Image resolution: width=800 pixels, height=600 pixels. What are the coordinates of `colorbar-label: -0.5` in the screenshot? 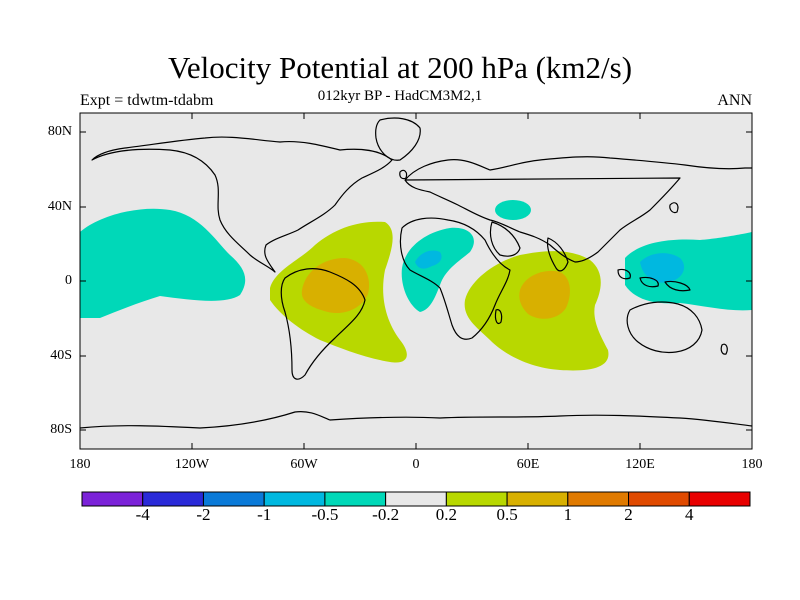 It's located at (325, 514).